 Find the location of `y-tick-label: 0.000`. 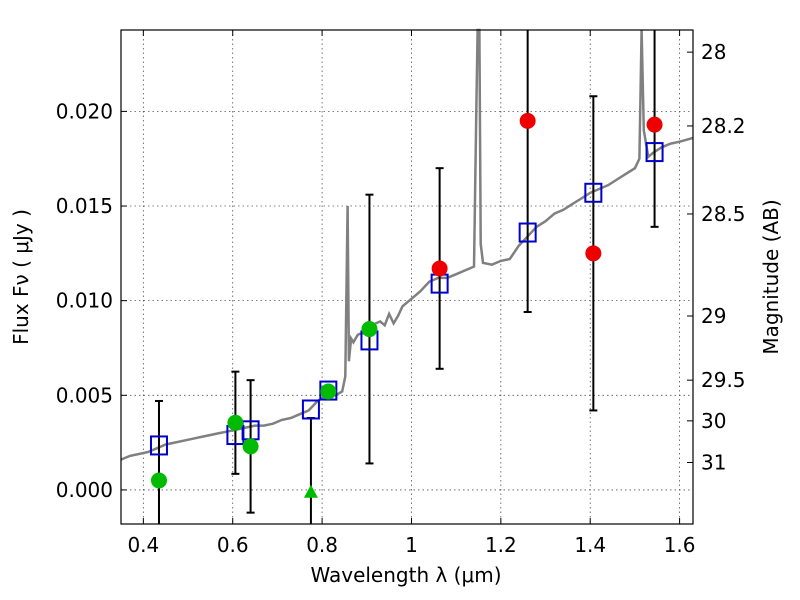

y-tick-label: 0.000 is located at coordinates (84, 490).